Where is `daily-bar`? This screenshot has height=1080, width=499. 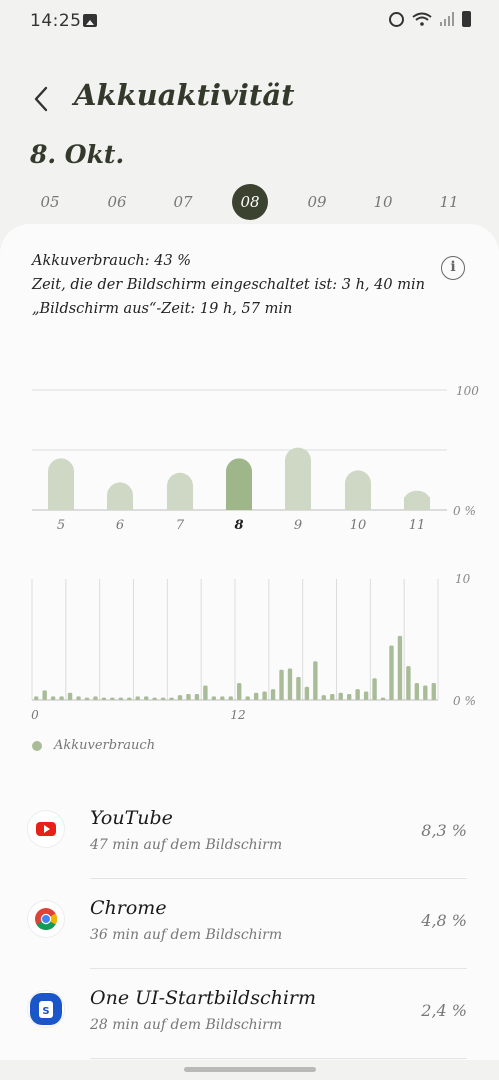
daily-bar is located at coordinates (298, 478).